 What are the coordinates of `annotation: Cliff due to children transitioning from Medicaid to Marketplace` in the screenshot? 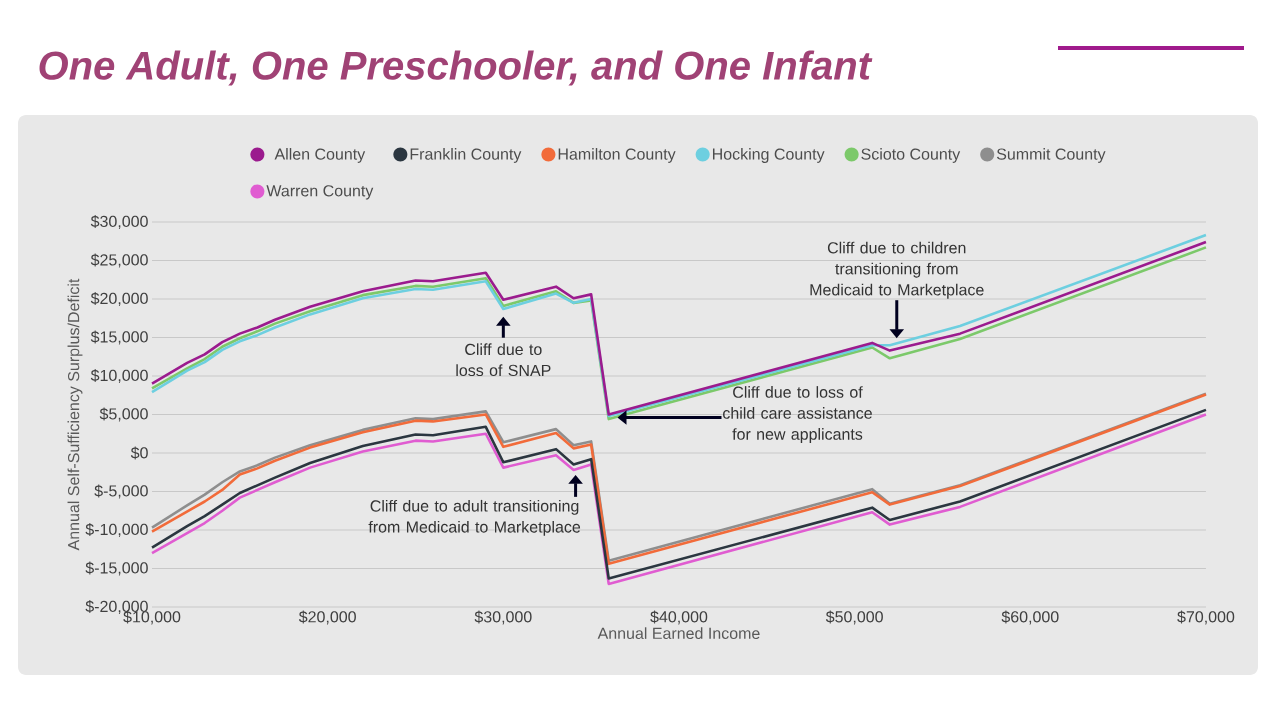 It's located at (897, 270).